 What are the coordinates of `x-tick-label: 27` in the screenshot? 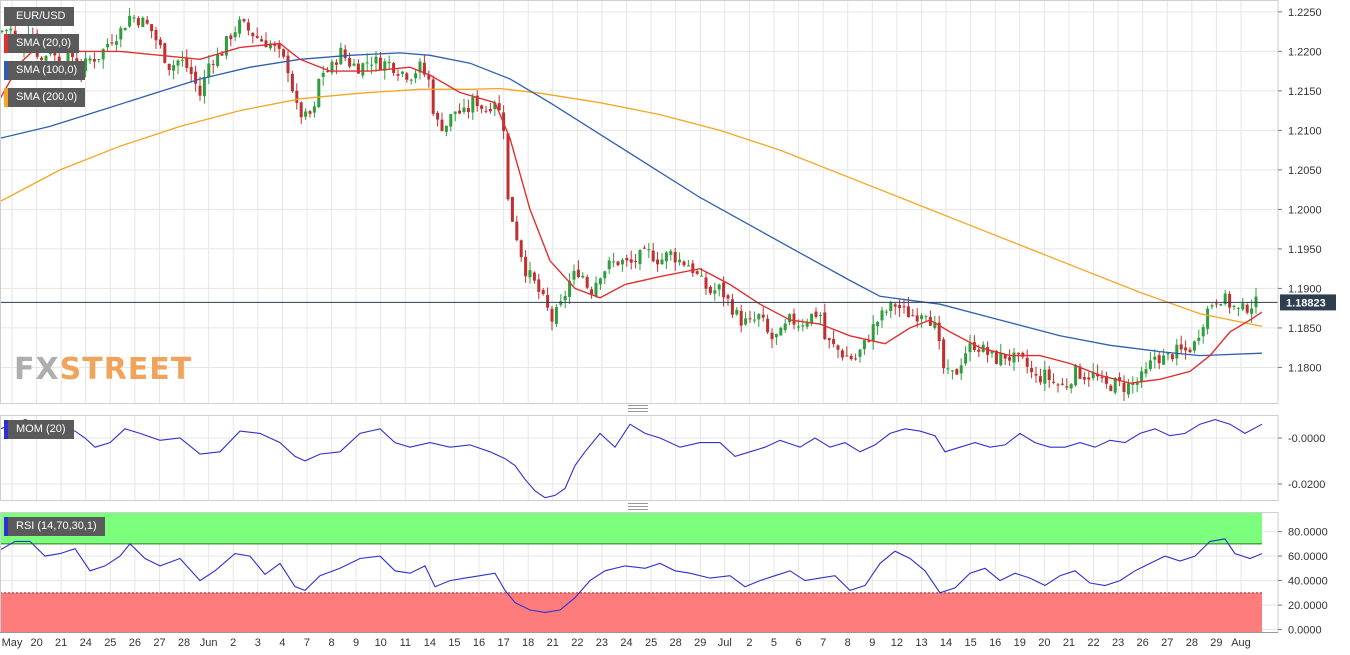 It's located at (1167, 643).